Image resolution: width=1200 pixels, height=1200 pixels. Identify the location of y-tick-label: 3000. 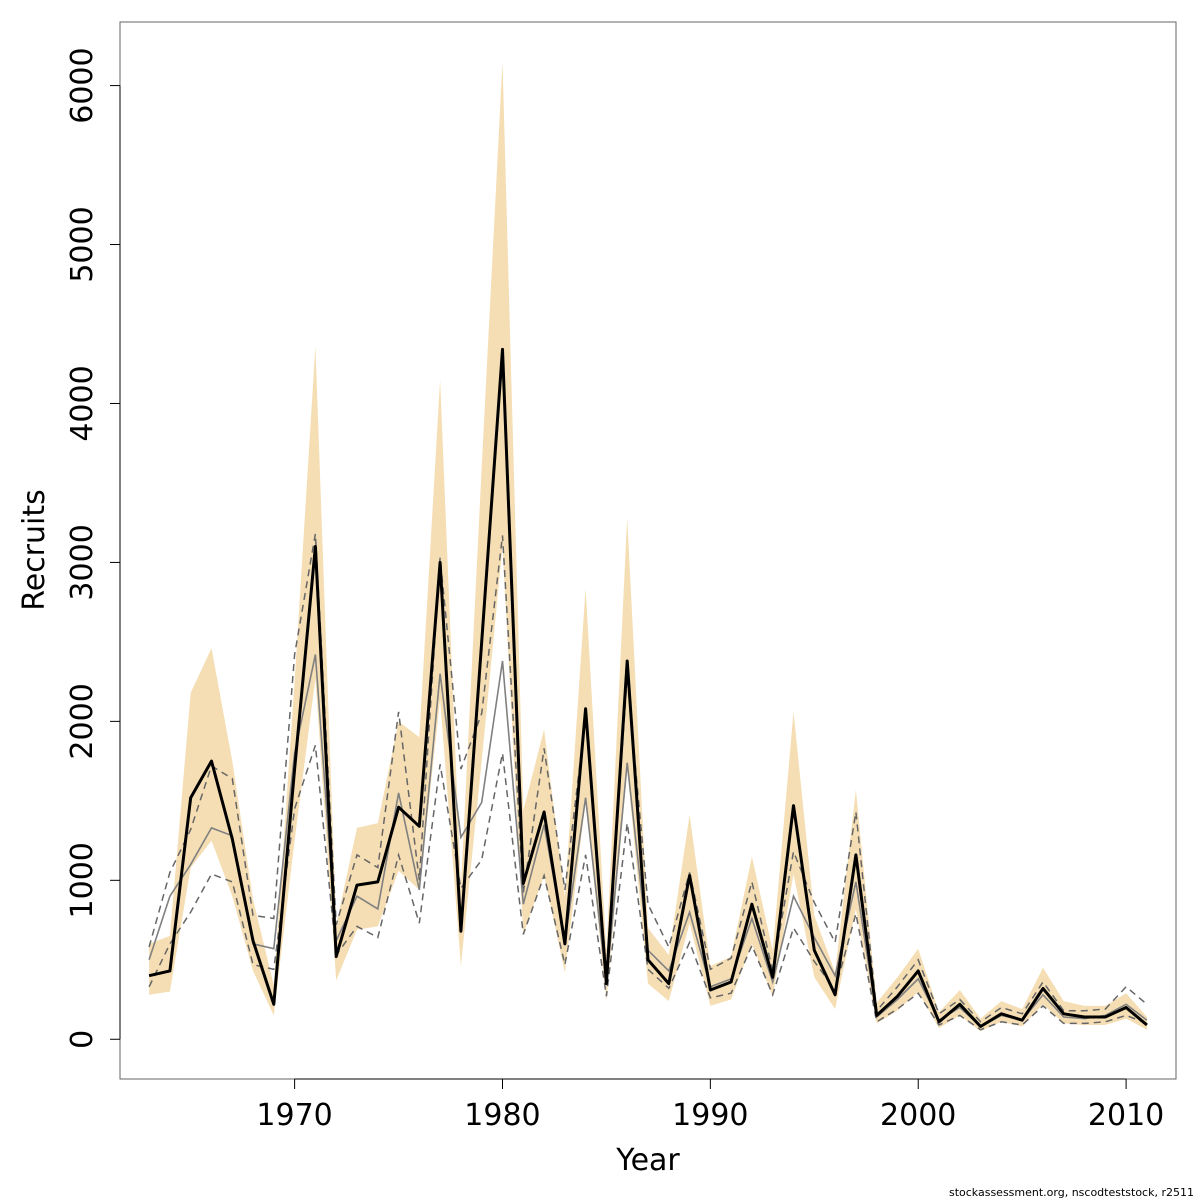
(82, 562).